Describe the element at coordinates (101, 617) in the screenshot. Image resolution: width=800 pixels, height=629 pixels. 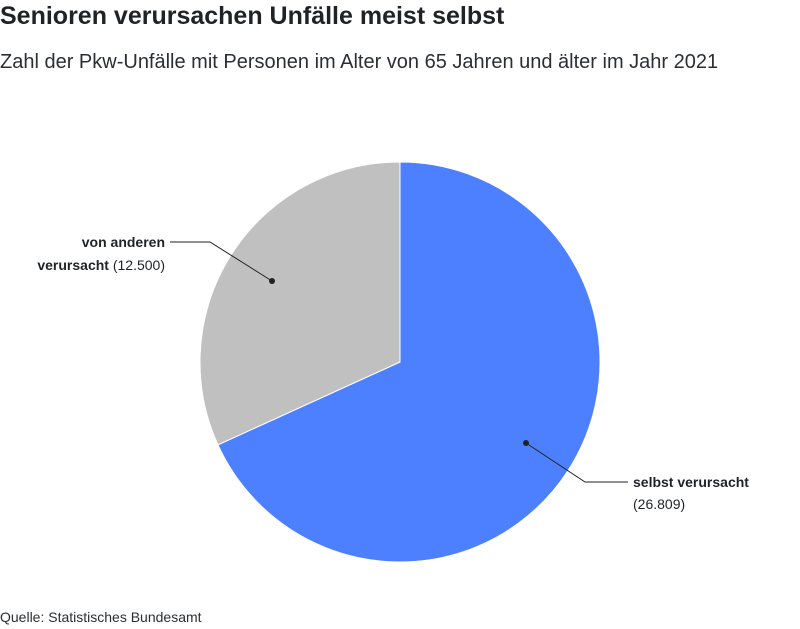
I see `source-note: Quelle: Statistisches Bundesamt` at that location.